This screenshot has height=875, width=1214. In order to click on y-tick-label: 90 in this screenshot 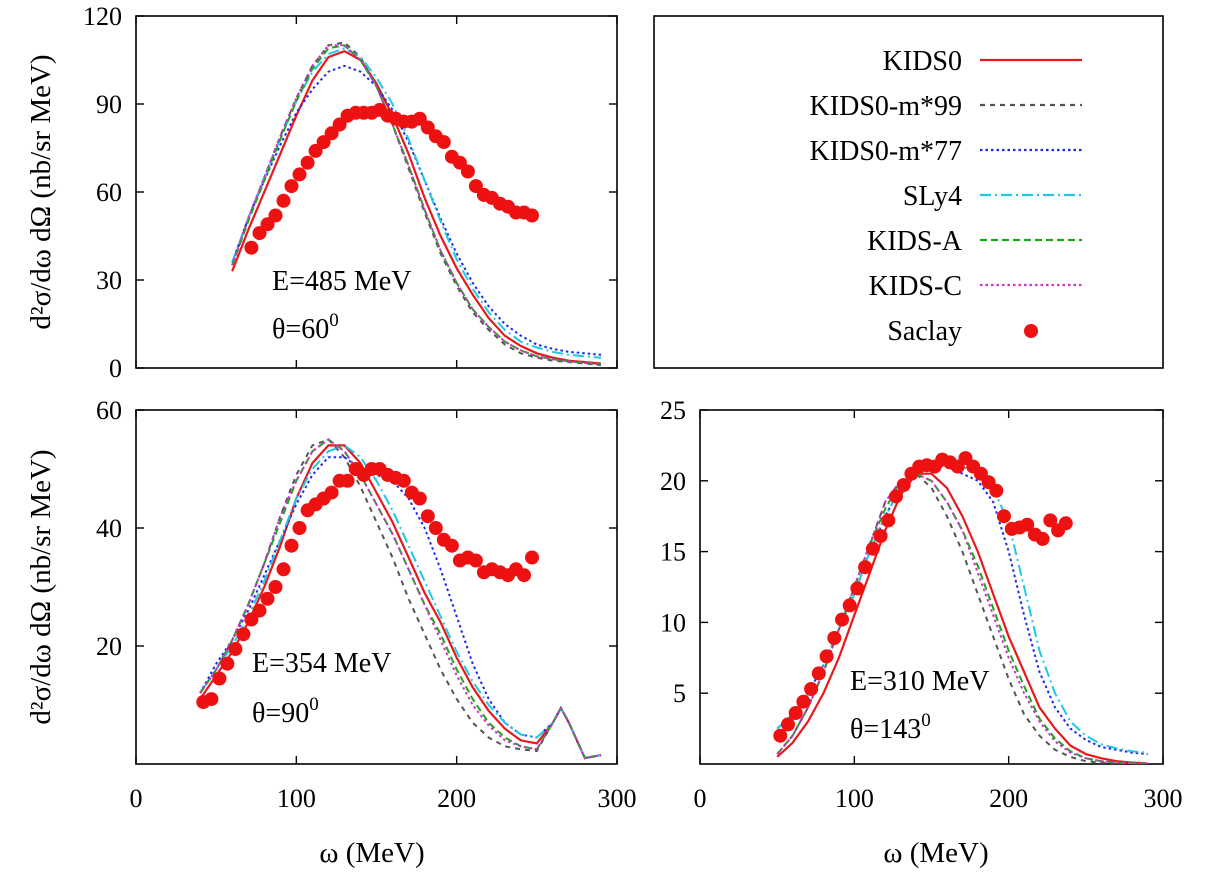, I will do `click(109, 104)`.